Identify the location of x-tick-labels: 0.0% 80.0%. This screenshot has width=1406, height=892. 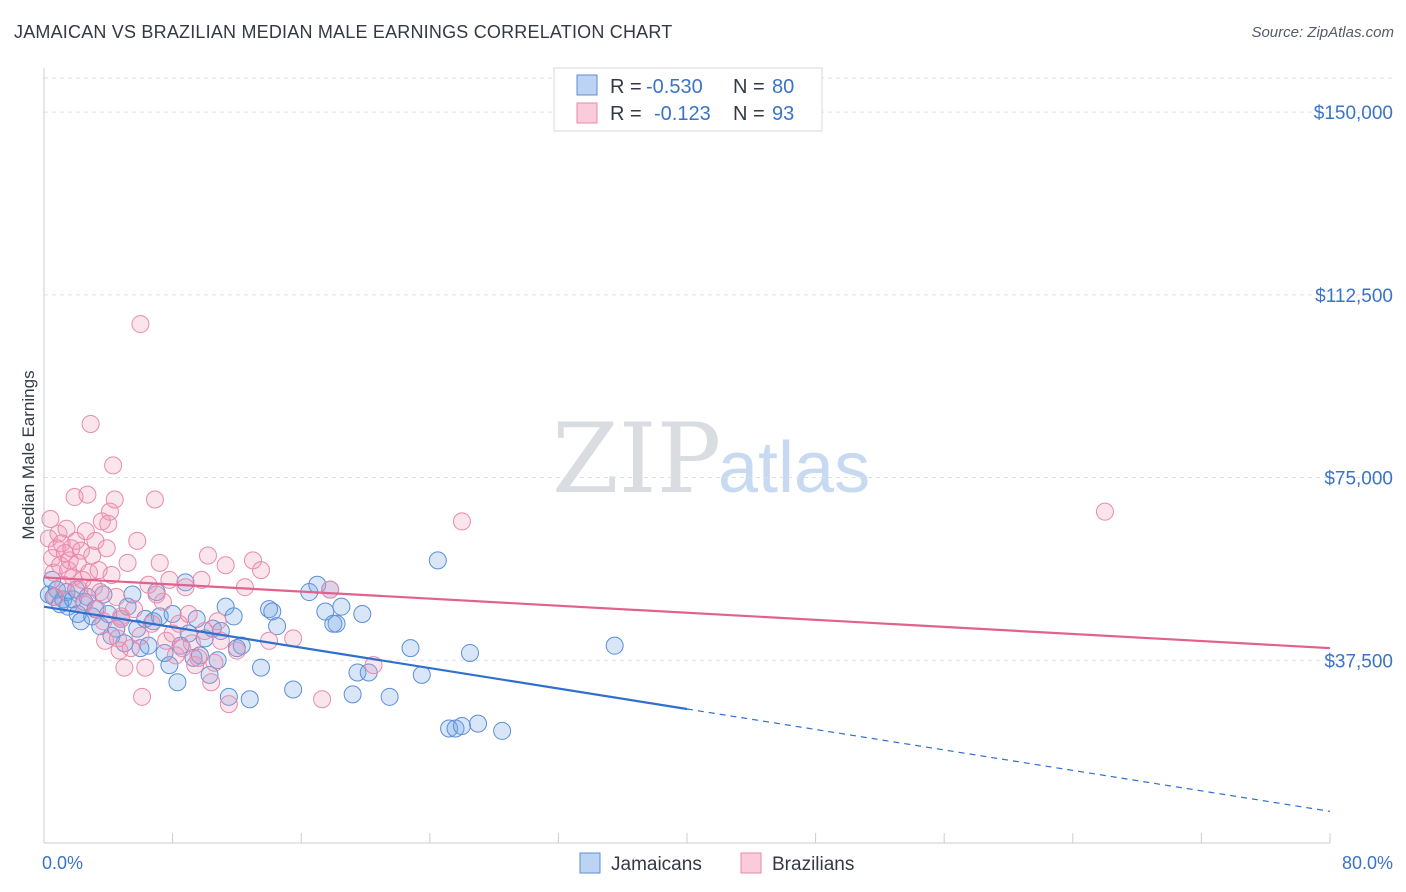
(717, 863).